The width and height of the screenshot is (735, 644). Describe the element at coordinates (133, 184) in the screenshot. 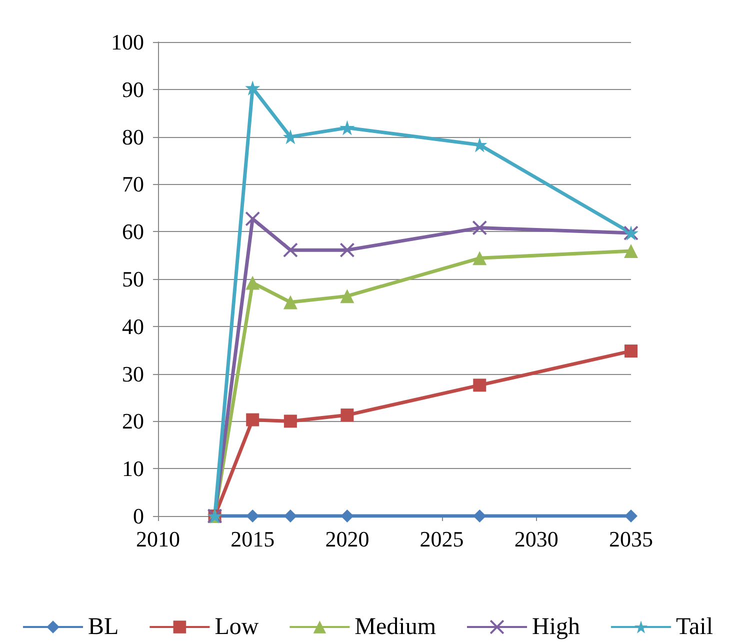

I see `y-tick-label: 70` at that location.